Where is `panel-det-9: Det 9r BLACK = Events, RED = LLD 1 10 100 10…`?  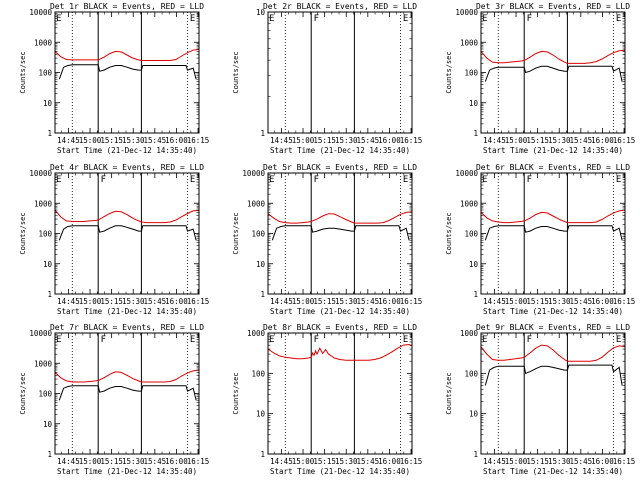
panel-det-9: Det 9r BLACK = Events, RED = LLD 1 10 100 10… is located at coordinates (540, 399).